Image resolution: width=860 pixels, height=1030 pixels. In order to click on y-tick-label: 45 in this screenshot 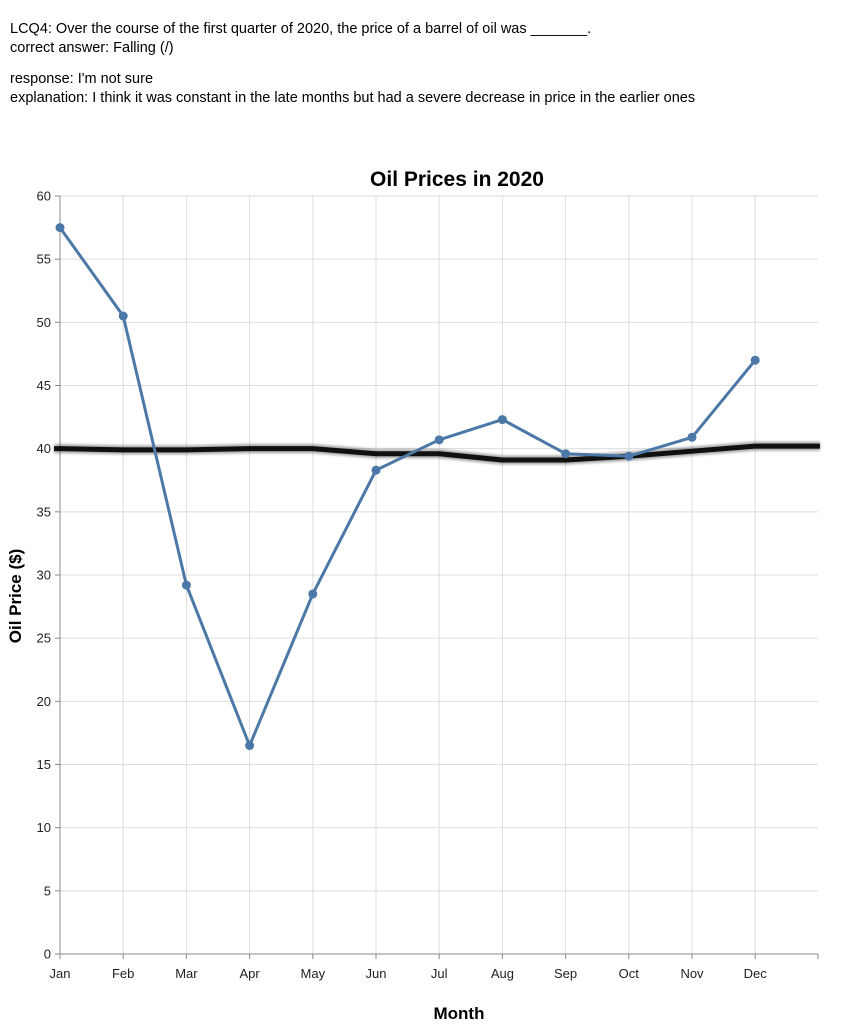, I will do `click(44, 385)`.